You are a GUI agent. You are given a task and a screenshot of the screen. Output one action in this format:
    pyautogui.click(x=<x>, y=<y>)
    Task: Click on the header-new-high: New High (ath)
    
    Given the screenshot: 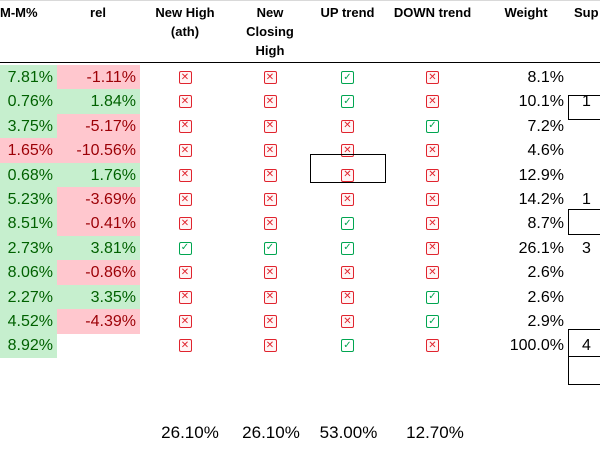 What is the action you would take?
    pyautogui.click(x=185, y=31)
    